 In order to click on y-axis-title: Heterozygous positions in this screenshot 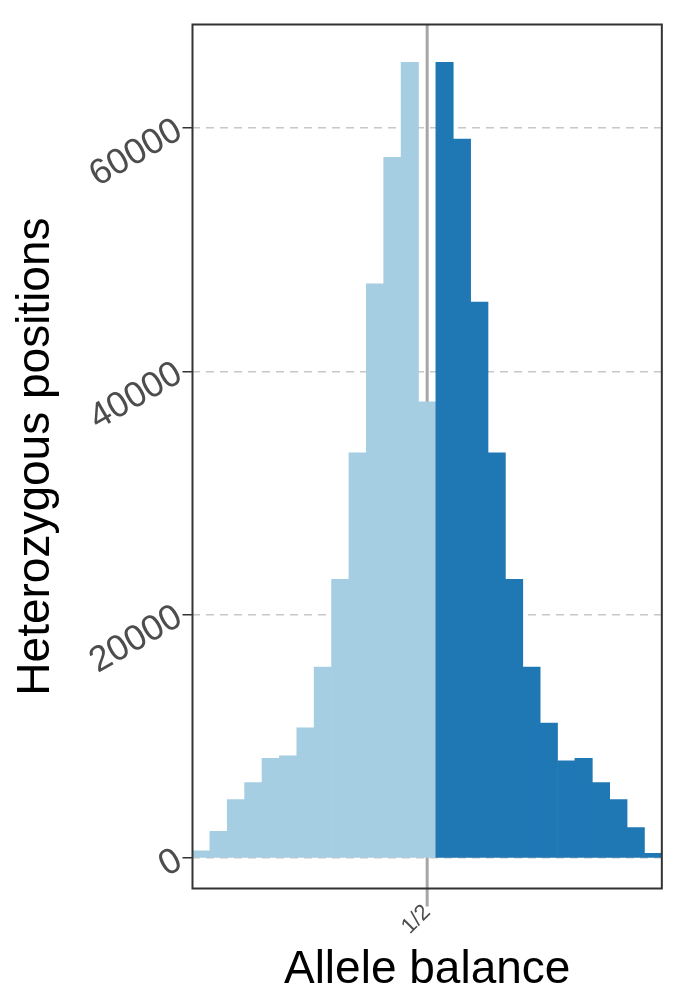, I will do `click(33, 456)`.